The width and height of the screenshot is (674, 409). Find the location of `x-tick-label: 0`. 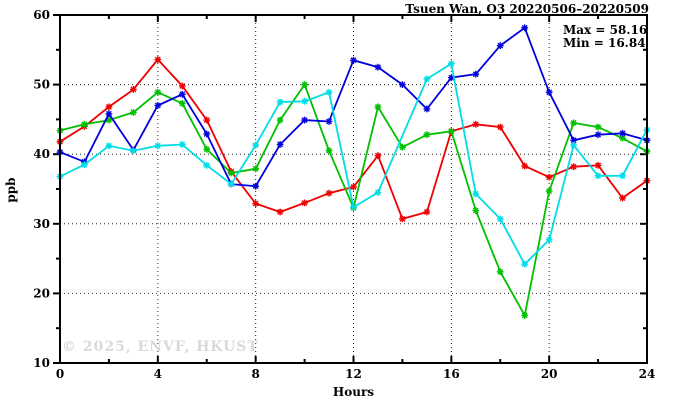

x-tick-label: 0 is located at coordinates (60, 374).